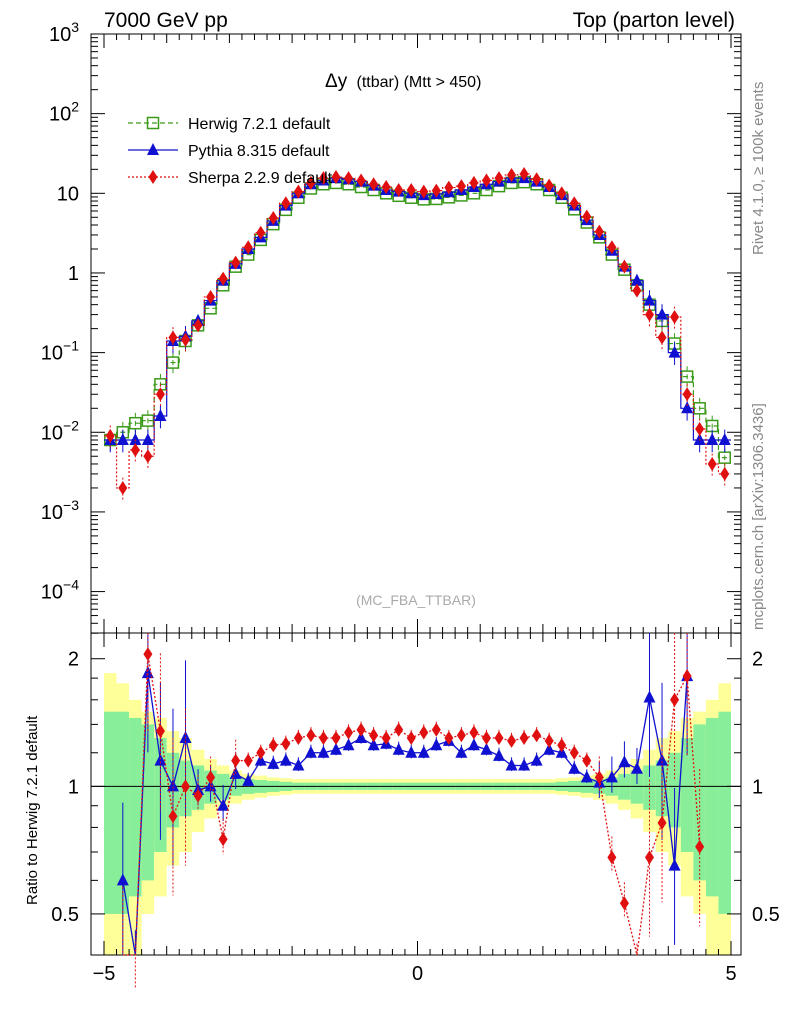 The width and height of the screenshot is (786, 1024). I want to click on herwig-legend-label: Herwig 7.2.1 default, so click(259, 124).